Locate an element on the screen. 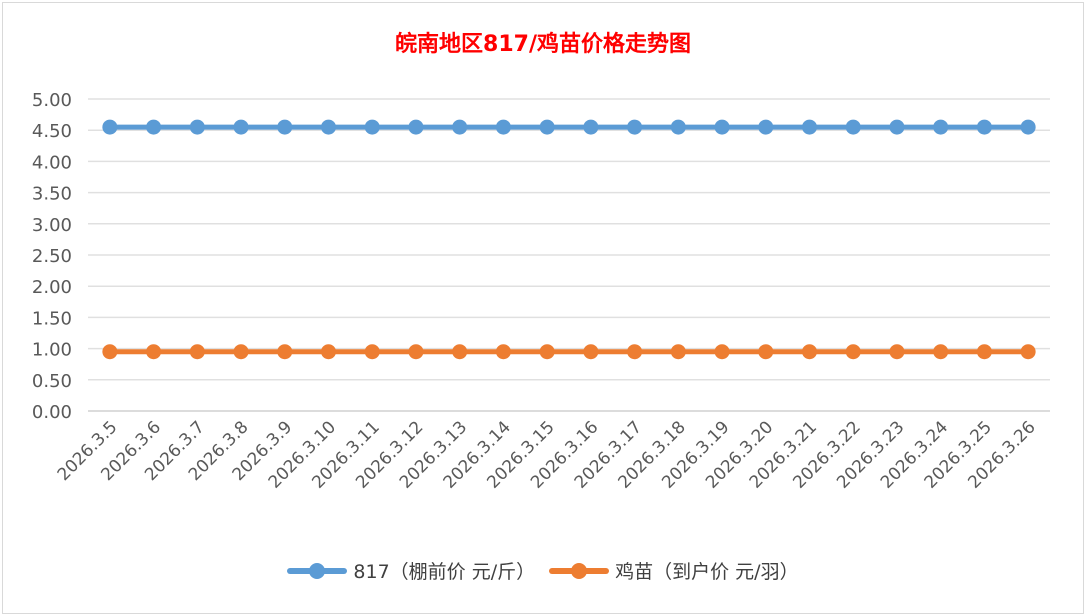 Image resolution: width=1086 pixels, height=616 pixels. legend-item-817: 817（棚前价 元/斤） is located at coordinates (411, 570).